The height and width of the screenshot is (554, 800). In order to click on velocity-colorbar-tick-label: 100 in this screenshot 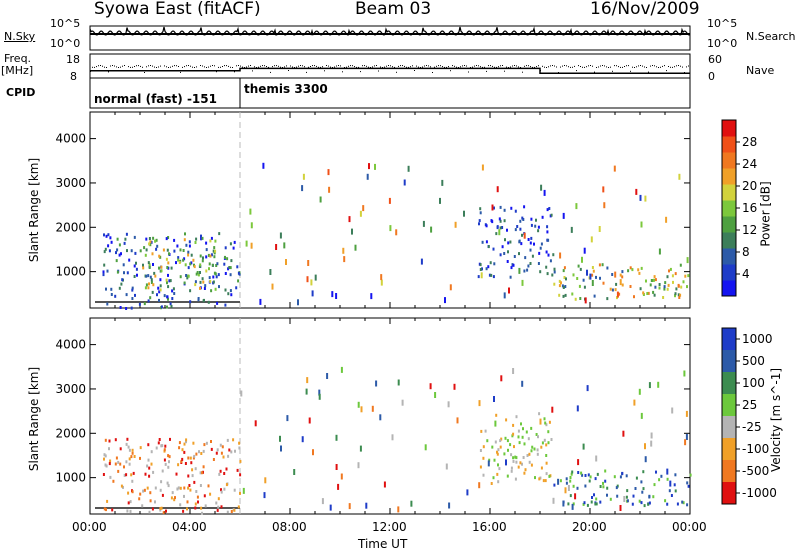, I will do `click(753, 383)`.